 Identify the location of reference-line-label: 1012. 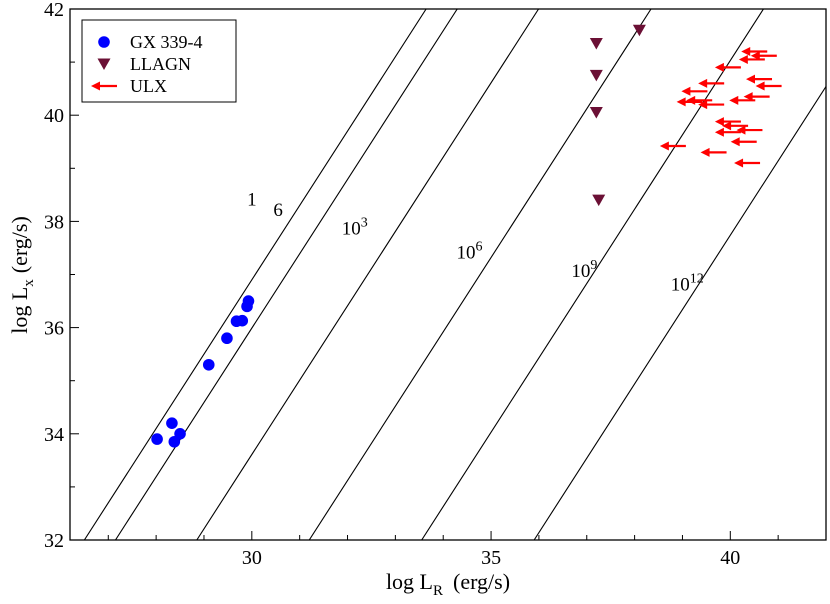
(687, 283).